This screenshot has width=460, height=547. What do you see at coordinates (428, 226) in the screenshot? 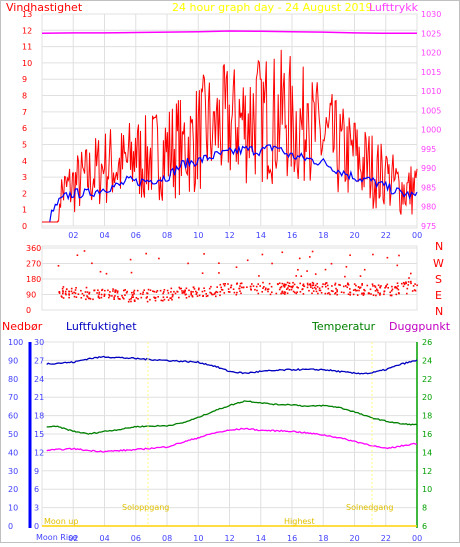
I see `pressure-y-tick: 975` at bounding box center [428, 226].